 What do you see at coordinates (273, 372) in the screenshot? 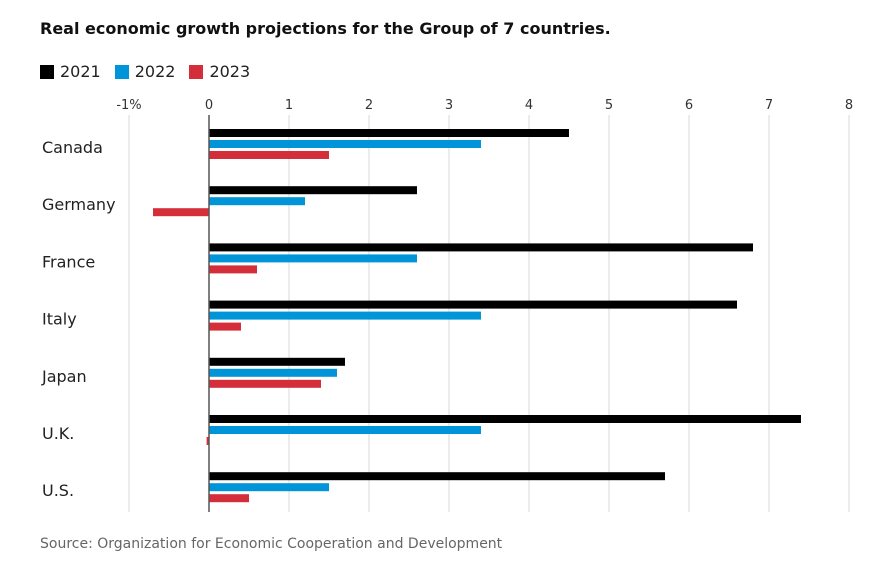
I see `bar-2022-japan` at bounding box center [273, 372].